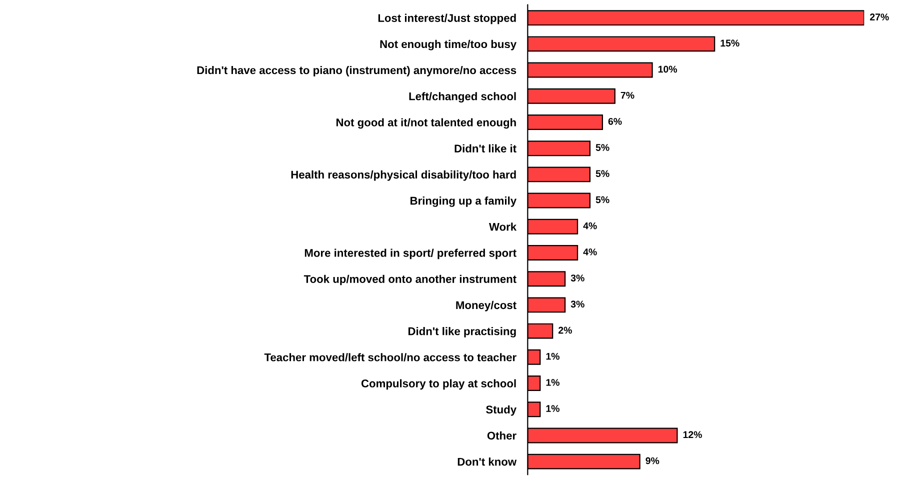  Describe the element at coordinates (627, 95) in the screenshot. I see `data-label: 7%` at that location.